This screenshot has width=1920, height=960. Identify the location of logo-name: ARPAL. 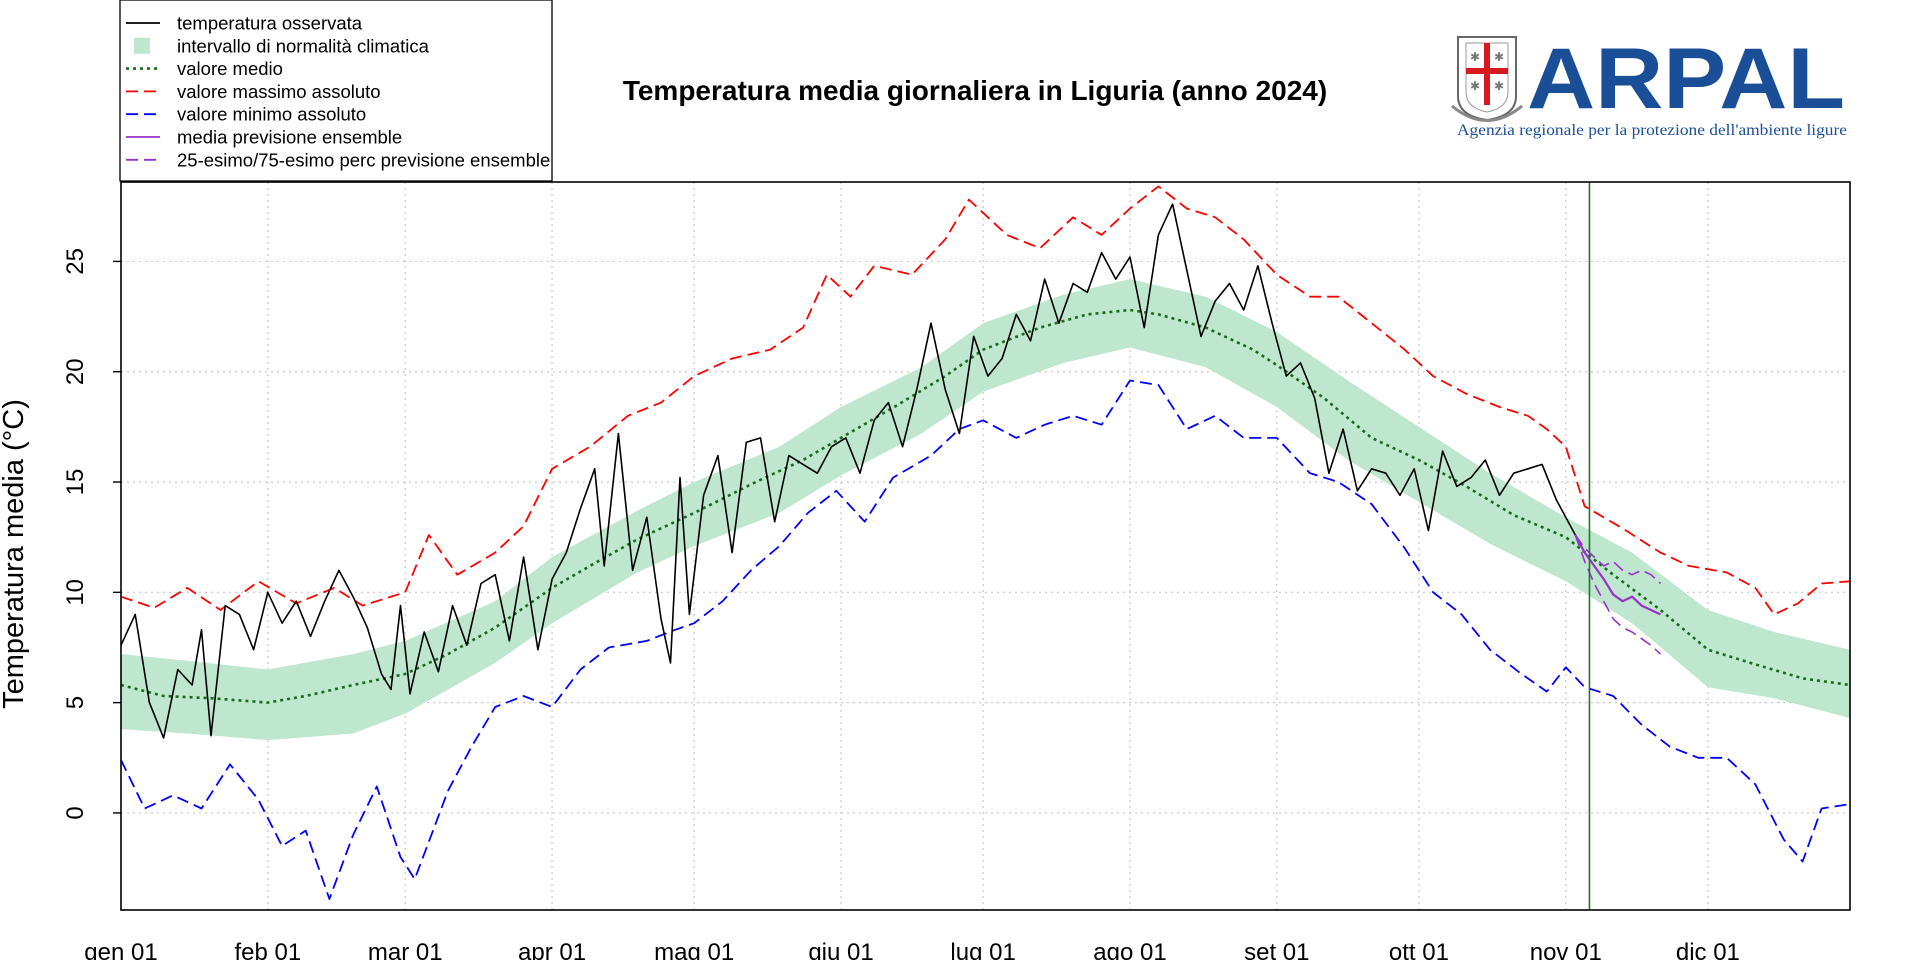
(1686, 79).